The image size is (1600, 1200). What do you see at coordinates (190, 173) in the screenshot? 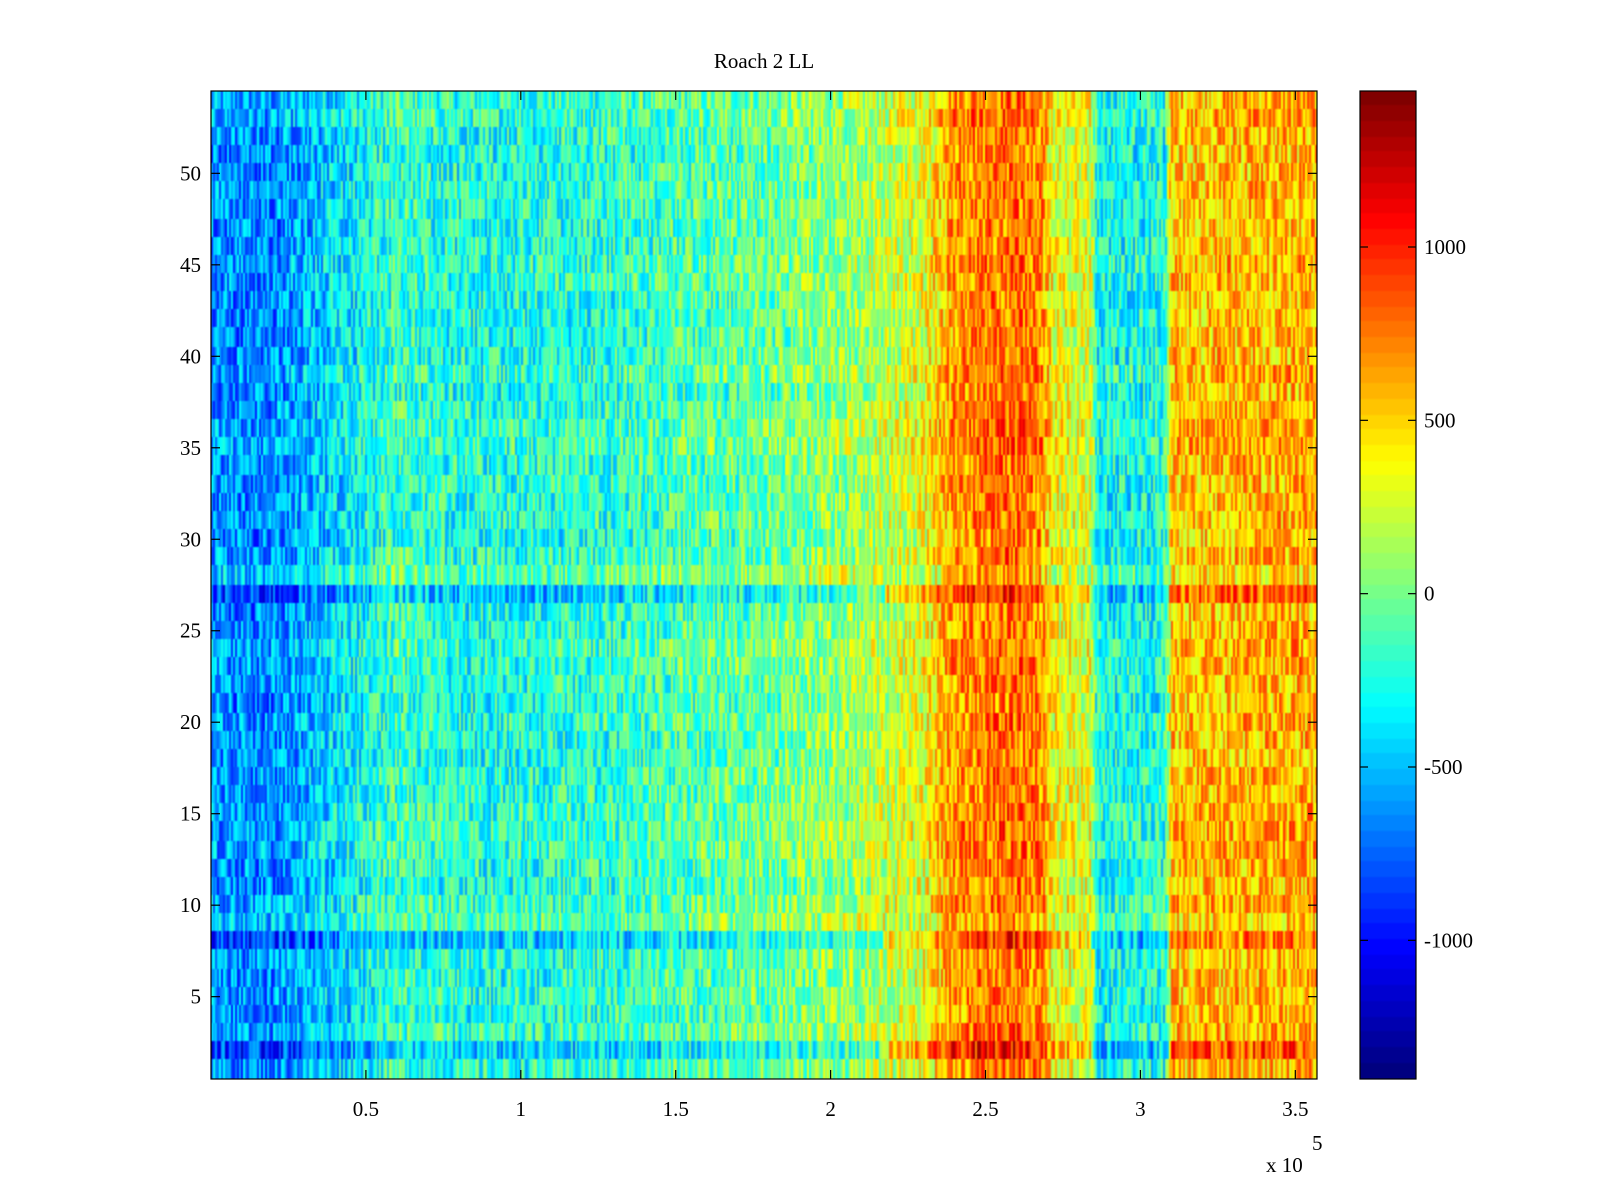
I see `y-tick-label: 50` at bounding box center [190, 173].